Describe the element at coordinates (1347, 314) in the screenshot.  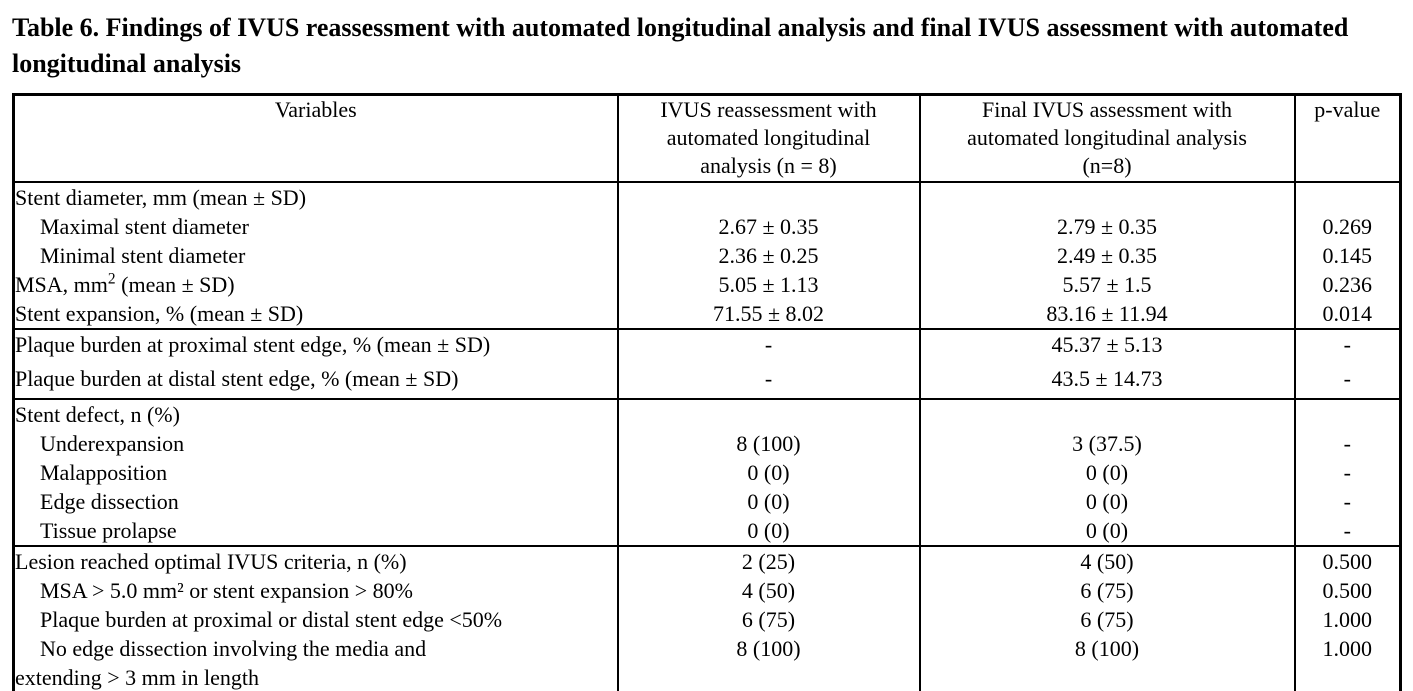
I see `pvalue: 0.014` at that location.